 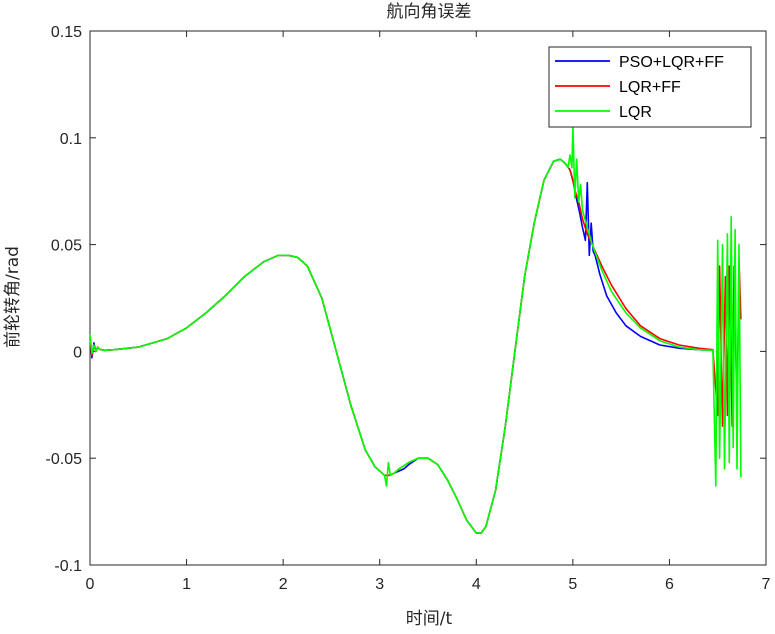 What do you see at coordinates (66, 32) in the screenshot?
I see `y-tick-label: 0.15` at bounding box center [66, 32].